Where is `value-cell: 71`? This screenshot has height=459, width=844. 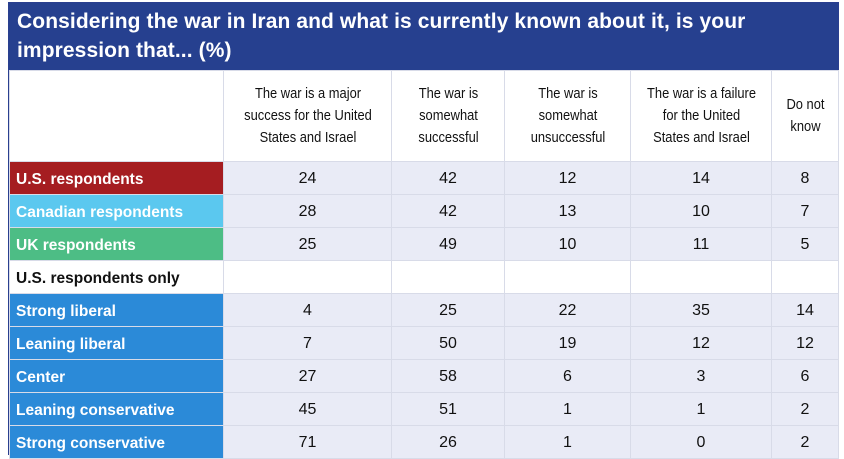
value-cell: 71 is located at coordinates (307, 442).